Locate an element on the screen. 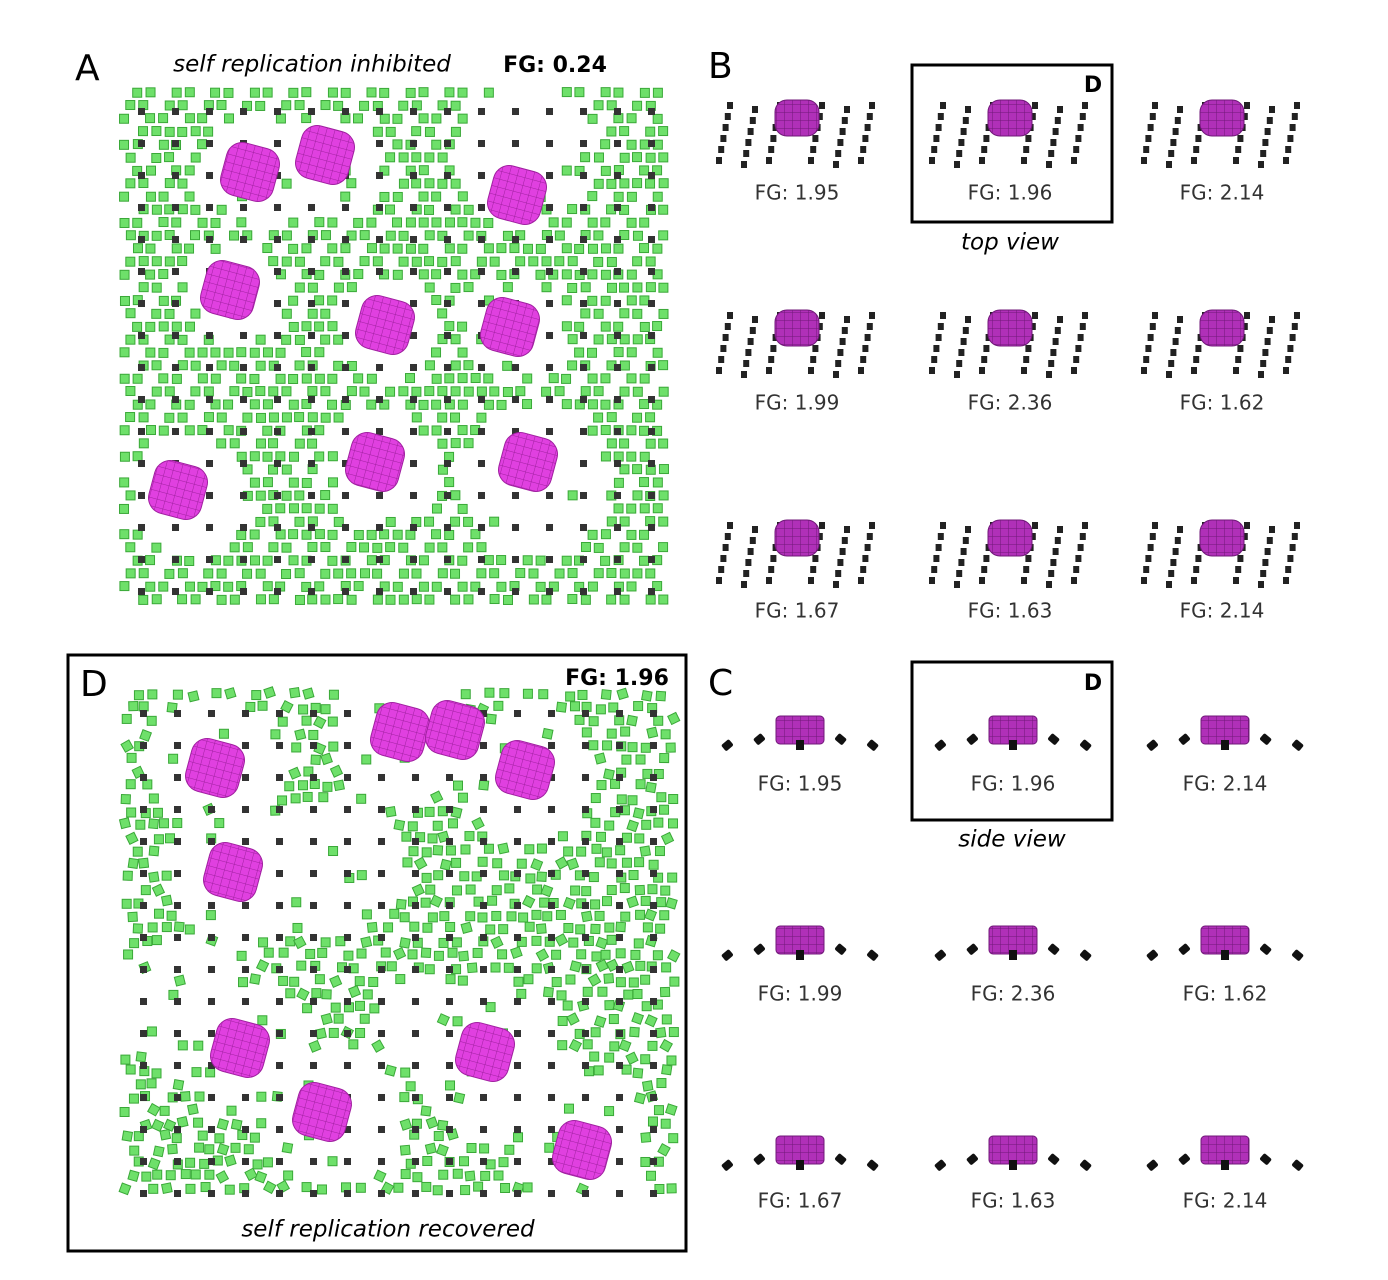 This screenshot has height=1280, width=1388. fg-value: FG: 2.14 is located at coordinates (1225, 1201).